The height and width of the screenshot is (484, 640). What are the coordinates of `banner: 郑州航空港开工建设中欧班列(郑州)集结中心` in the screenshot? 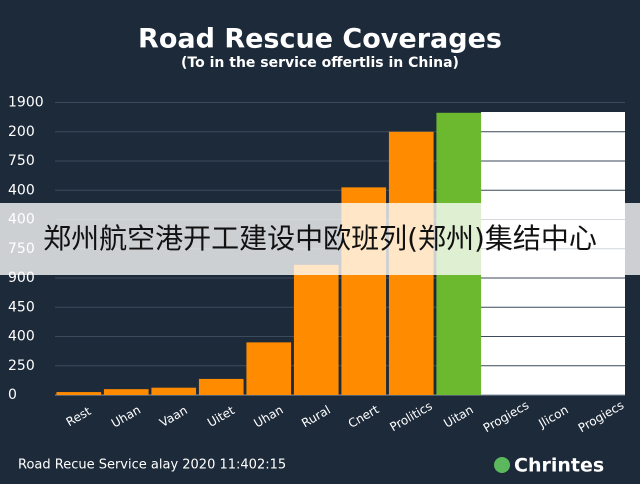 It's located at (320, 238).